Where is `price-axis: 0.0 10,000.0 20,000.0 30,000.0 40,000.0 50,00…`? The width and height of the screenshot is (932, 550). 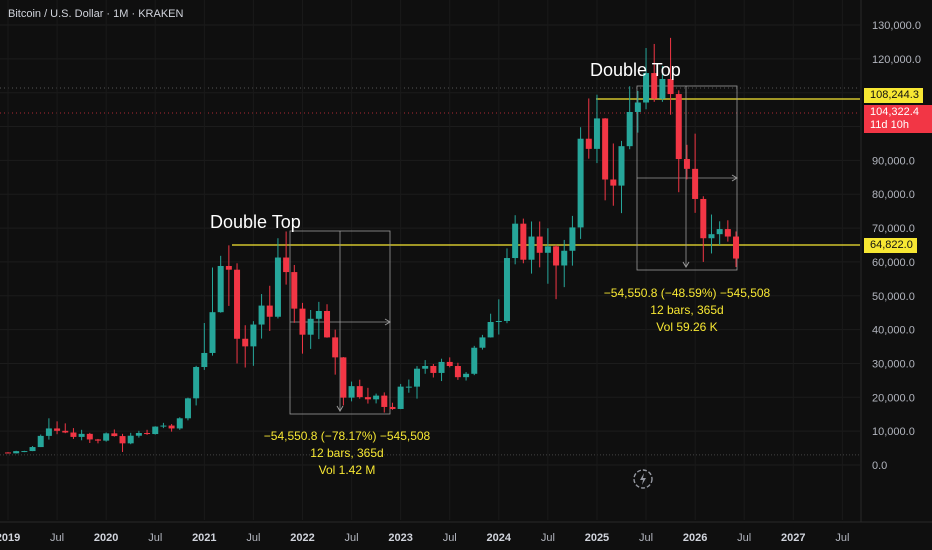 price-axis: 0.0 10,000.0 20,000.0 30,000.0 40,000.0 50,00… is located at coordinates (890, 261).